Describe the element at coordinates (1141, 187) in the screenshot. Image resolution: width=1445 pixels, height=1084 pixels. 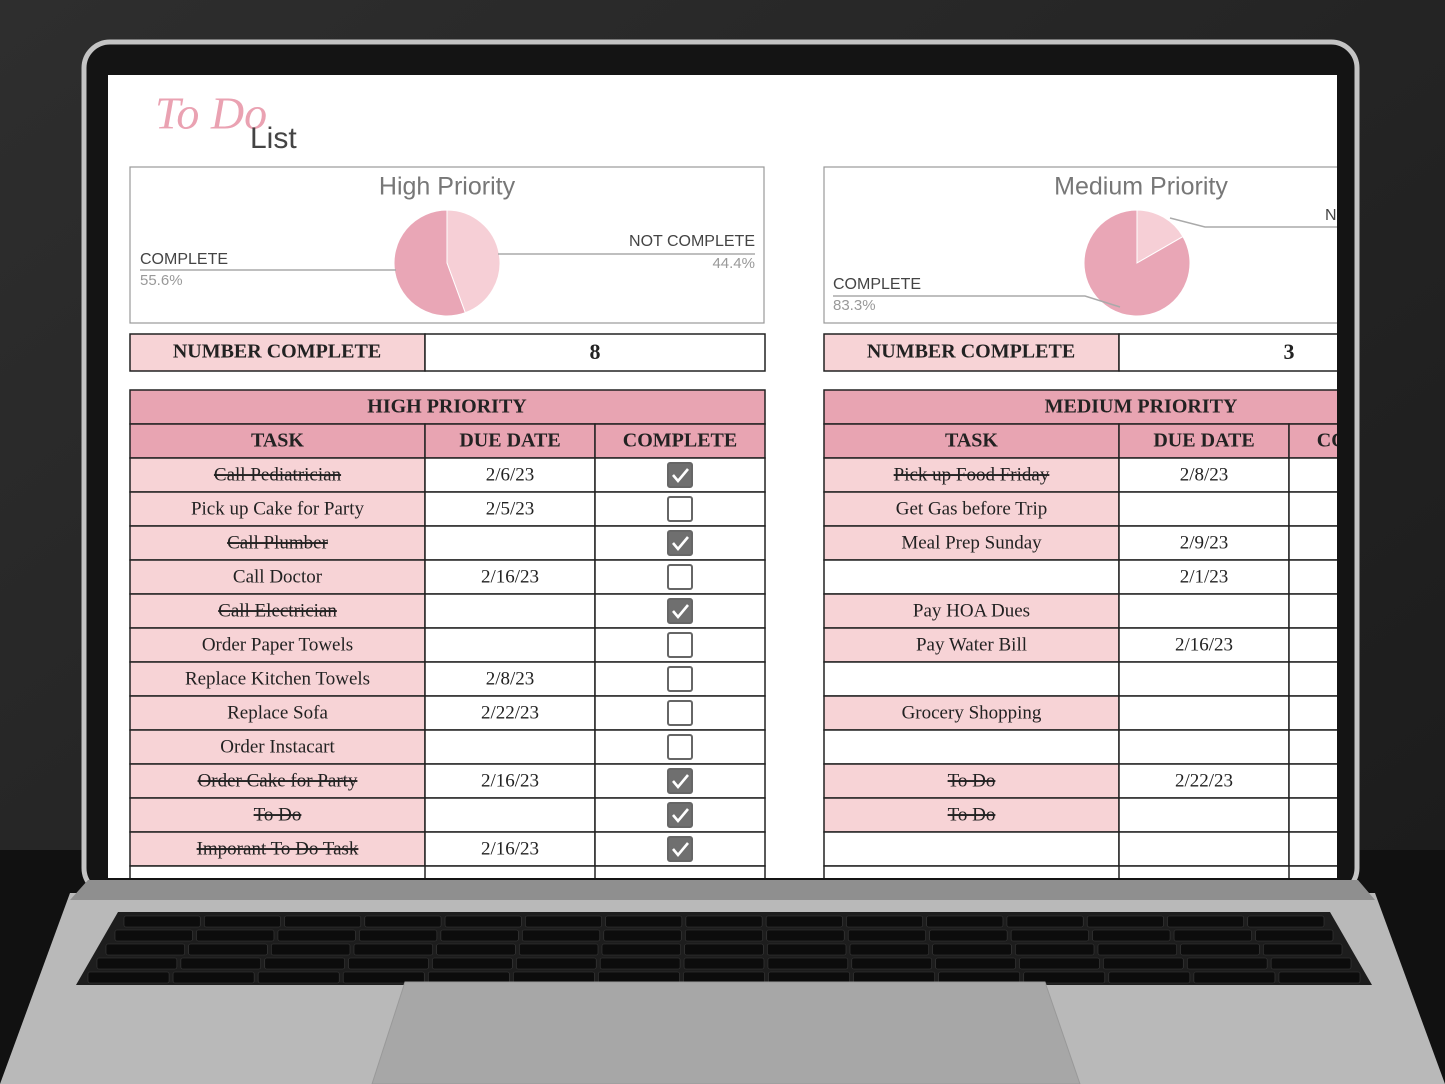
I see `chart-title: Medium Priority` at that location.